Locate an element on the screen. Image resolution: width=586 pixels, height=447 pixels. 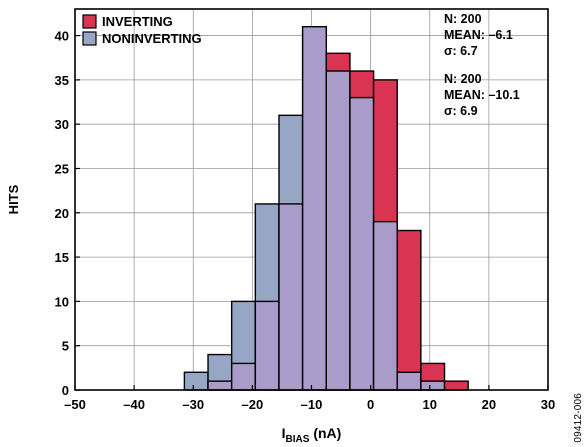
x-tick-label: 10 is located at coordinates (430, 404).